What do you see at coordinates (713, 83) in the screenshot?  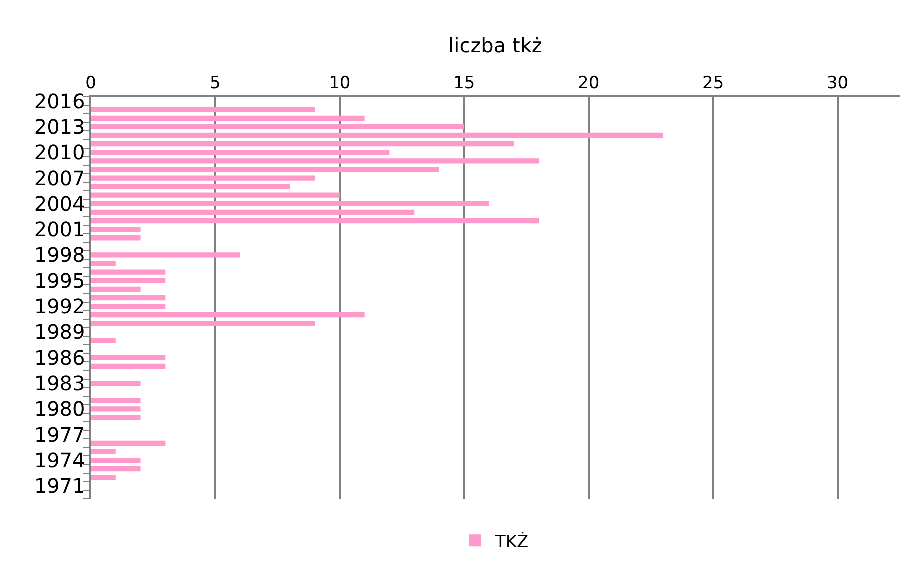 I see `x-tick-label: 25` at bounding box center [713, 83].